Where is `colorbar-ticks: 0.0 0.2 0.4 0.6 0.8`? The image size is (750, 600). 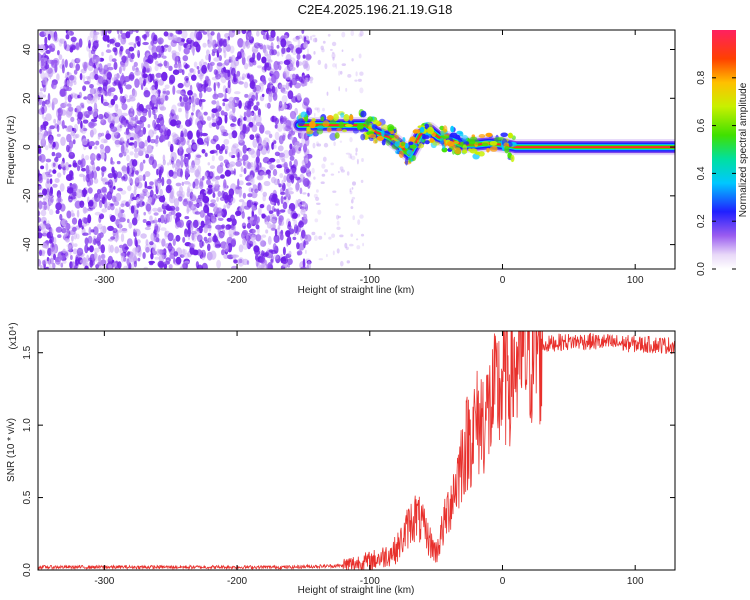 colorbar-ticks: 0.0 0.2 0.4 0.6 0.8 is located at coordinates (716, 173).